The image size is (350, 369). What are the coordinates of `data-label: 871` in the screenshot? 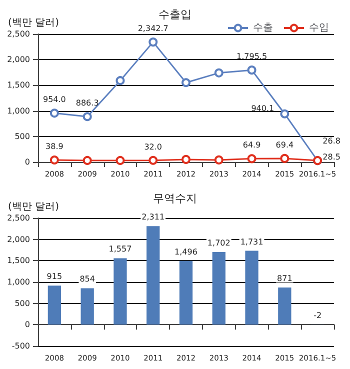 It's located at (284, 279).